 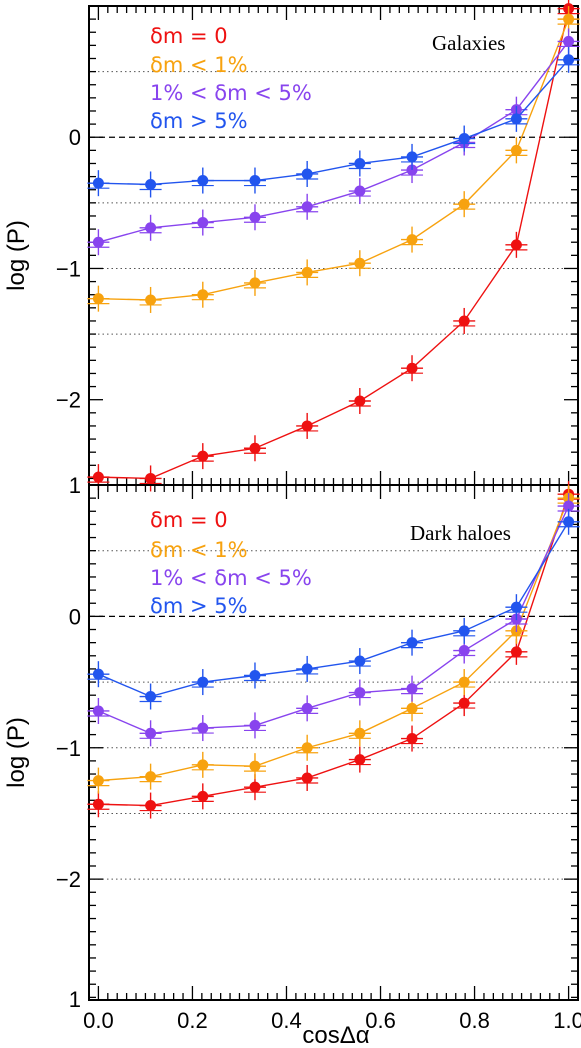 What do you see at coordinates (68, 879) in the screenshot?
I see `y-tick-label: −2` at bounding box center [68, 879].